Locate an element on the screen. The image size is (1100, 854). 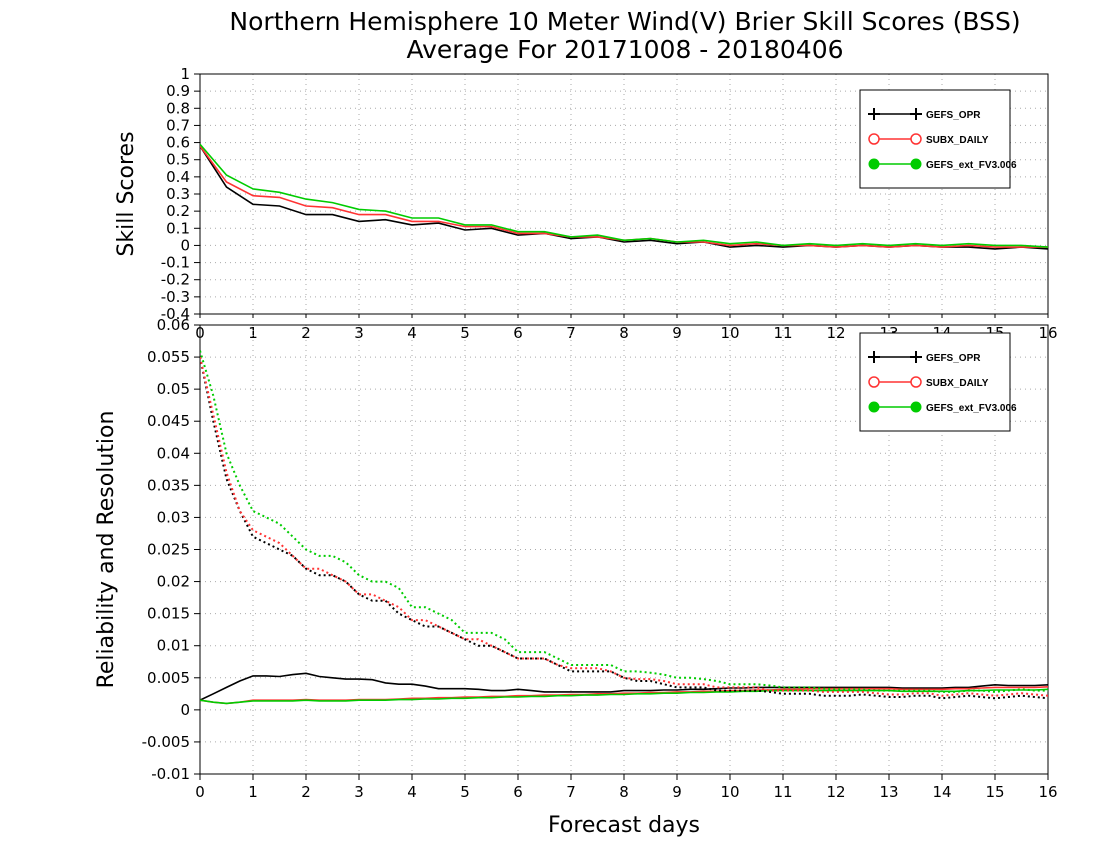
x-tick-label: 15 is located at coordinates (994, 792).